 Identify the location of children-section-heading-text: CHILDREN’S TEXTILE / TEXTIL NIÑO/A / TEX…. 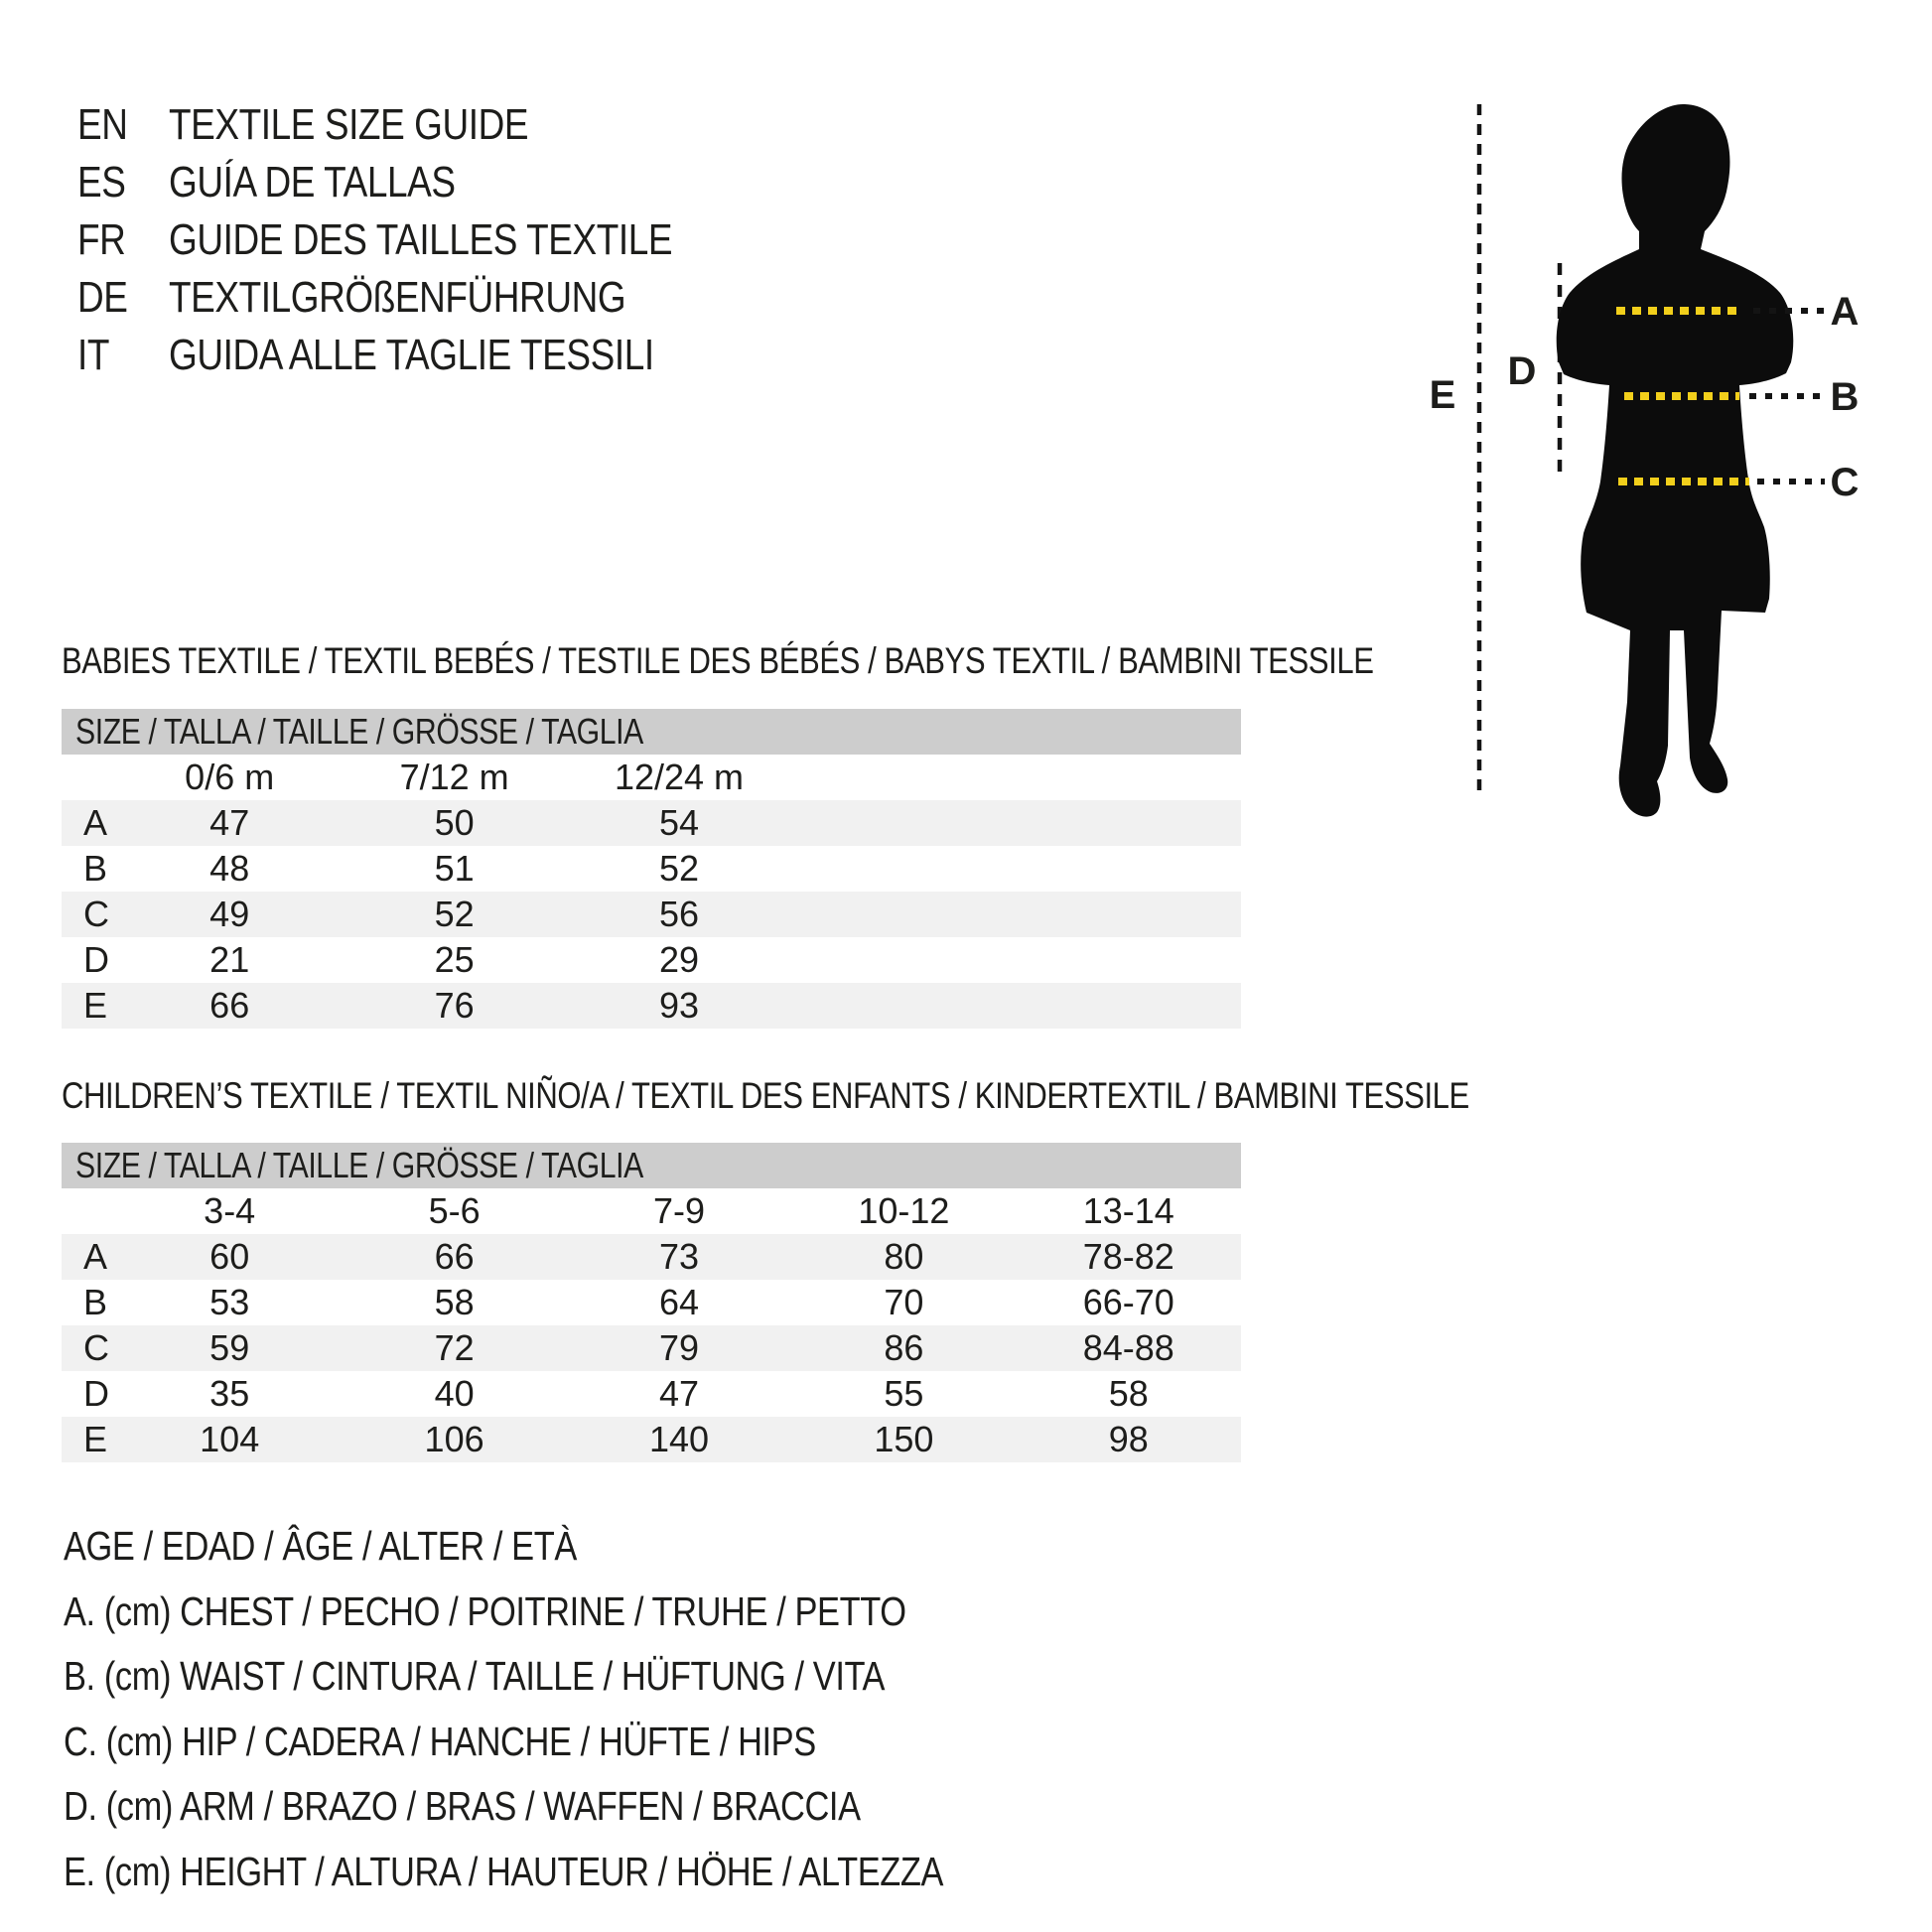
(765, 1095).